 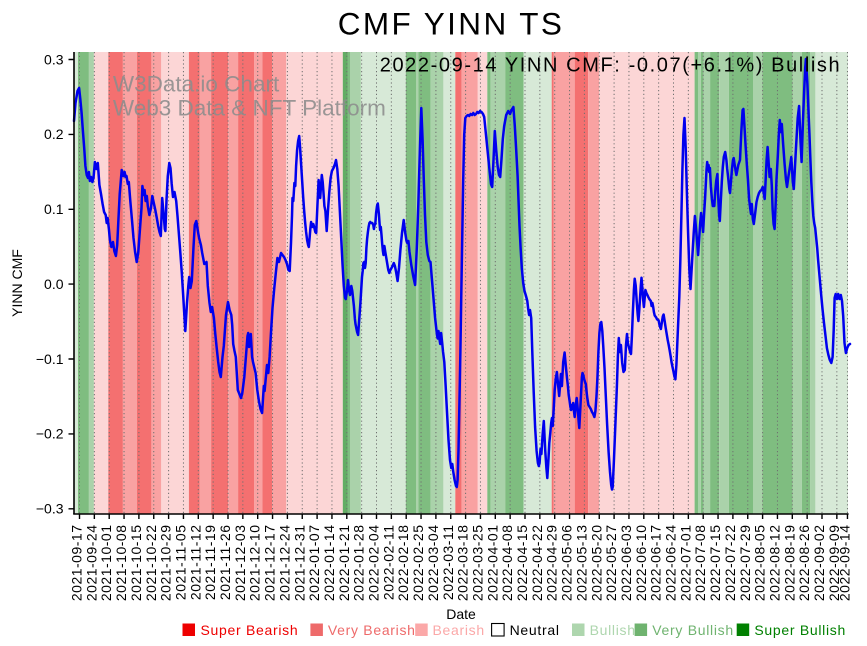 What do you see at coordinates (461, 614) in the screenshot?
I see `svg-text: Date` at bounding box center [461, 614].